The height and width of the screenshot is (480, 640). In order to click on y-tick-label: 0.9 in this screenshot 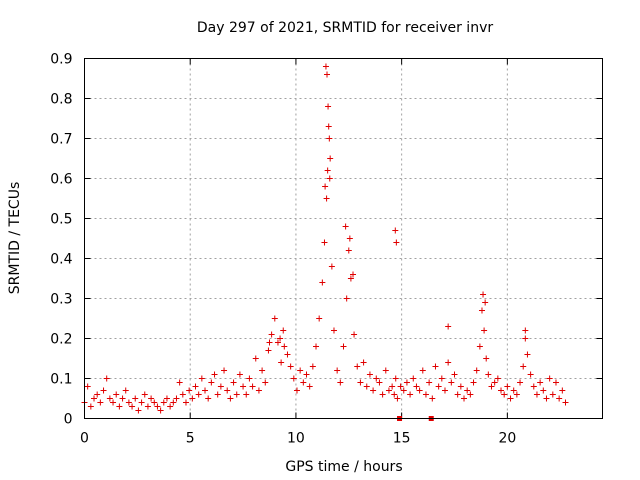, I will do `click(61, 60)`.